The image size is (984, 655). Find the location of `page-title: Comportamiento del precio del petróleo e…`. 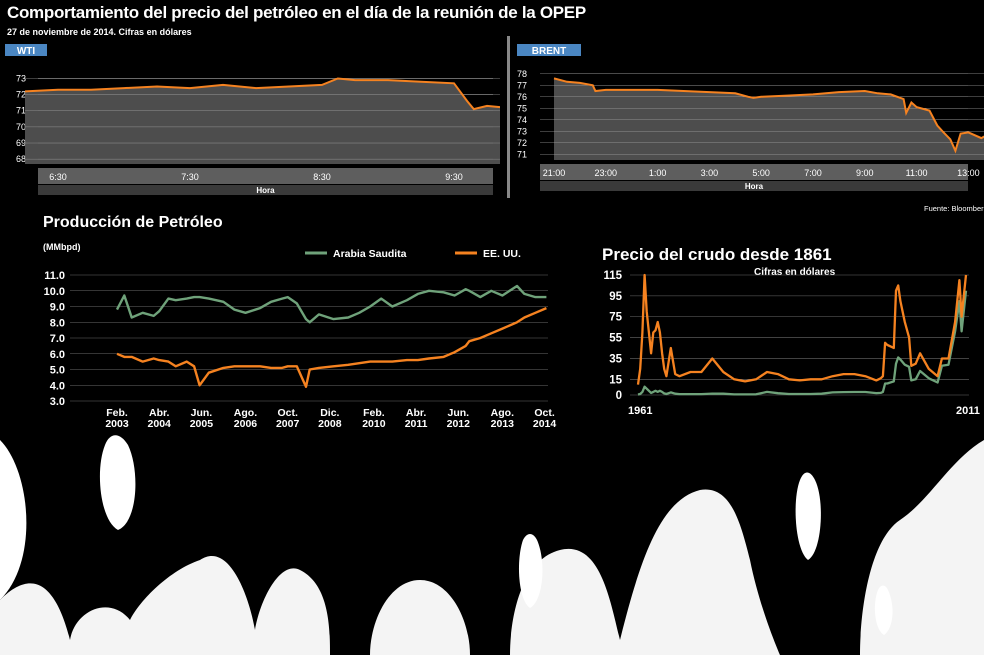

page-title: Comportamiento del precio del petróleo e… is located at coordinates (296, 12).